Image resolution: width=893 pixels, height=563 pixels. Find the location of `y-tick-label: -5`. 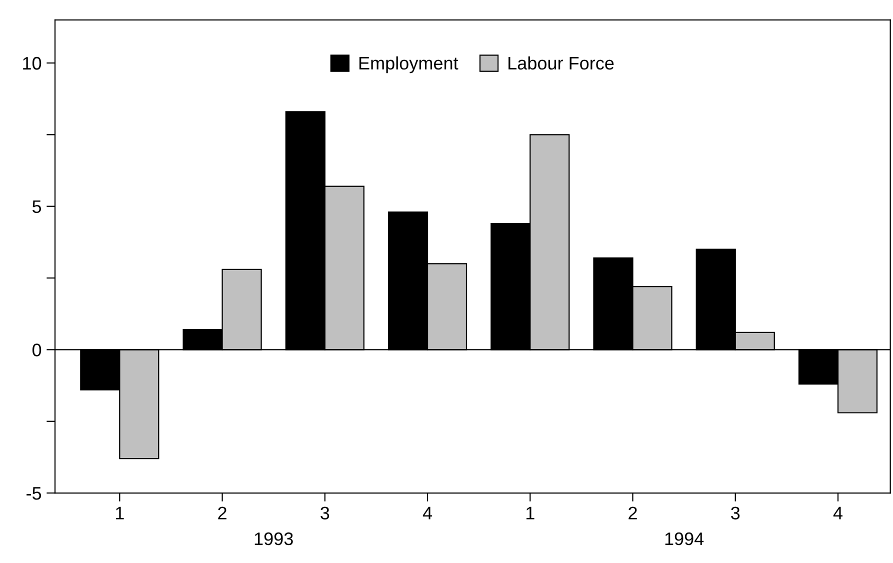

y-tick-label: -5 is located at coordinates (34, 493).